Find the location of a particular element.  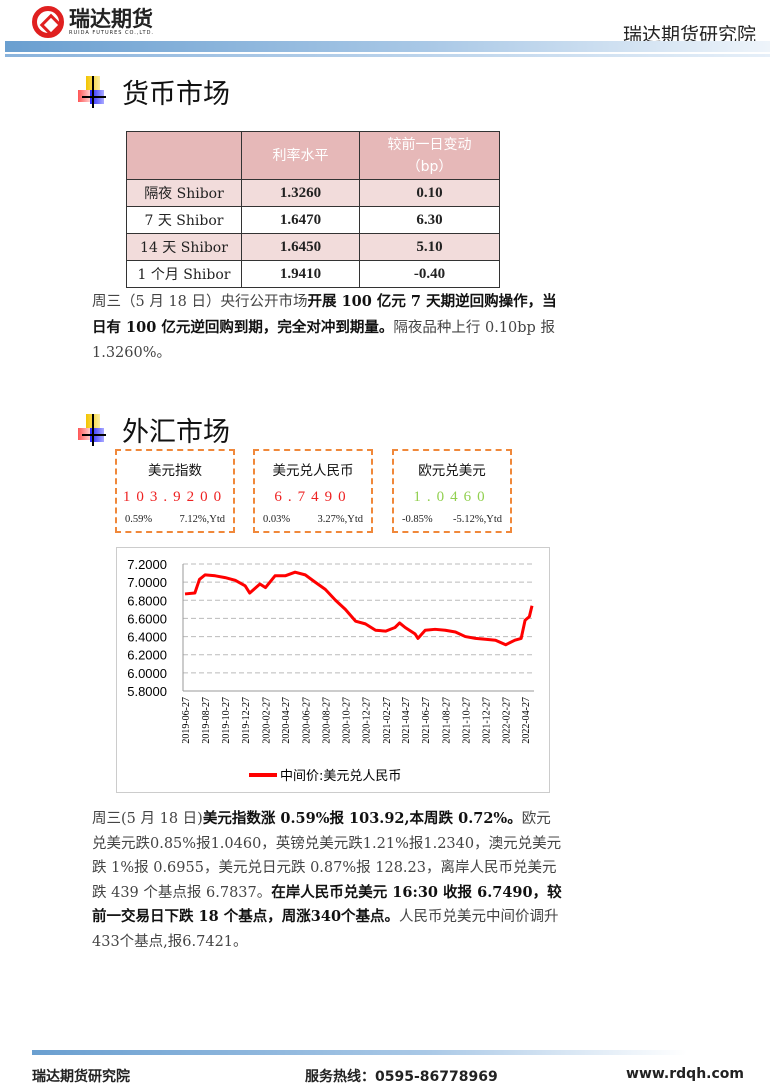

y-tick-label: 6.8000 is located at coordinates (147, 600).